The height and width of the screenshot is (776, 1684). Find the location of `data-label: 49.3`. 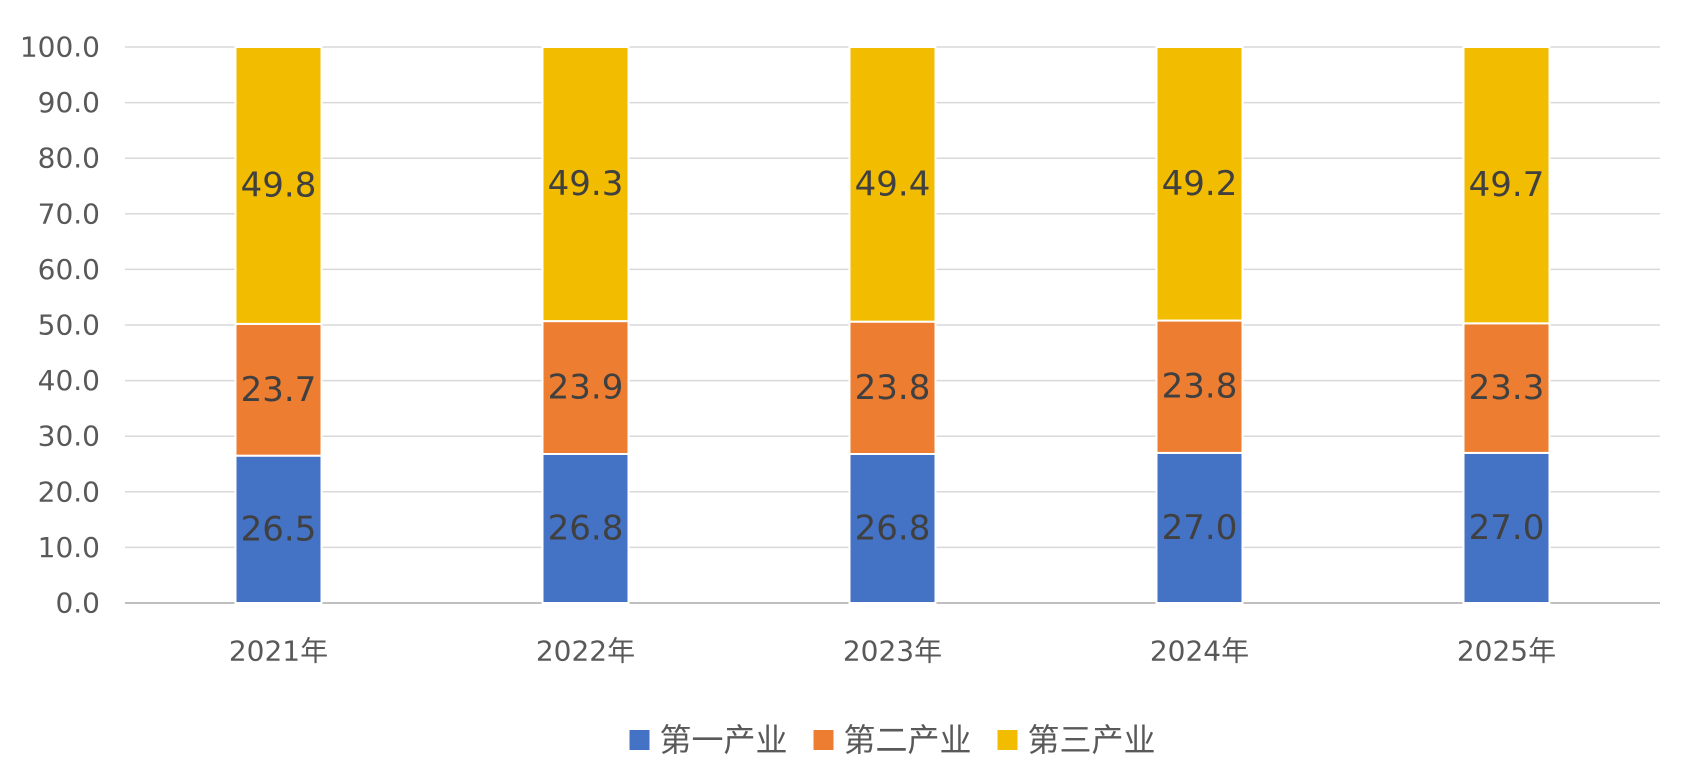

data-label: 49.3 is located at coordinates (586, 184).